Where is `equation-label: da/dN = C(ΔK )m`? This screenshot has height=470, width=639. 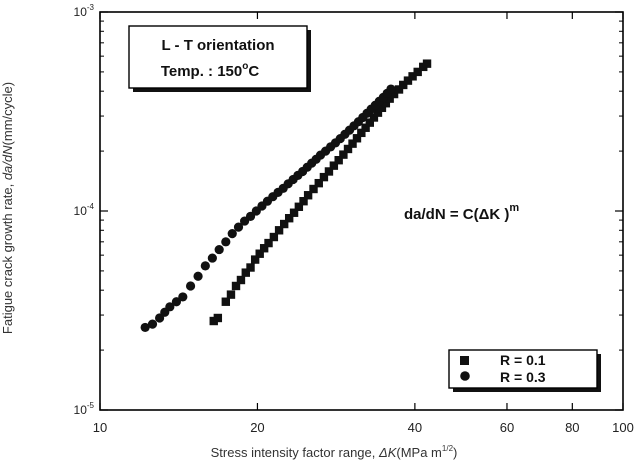 equation-label: da/dN = C(ΔK )m is located at coordinates (461, 212).